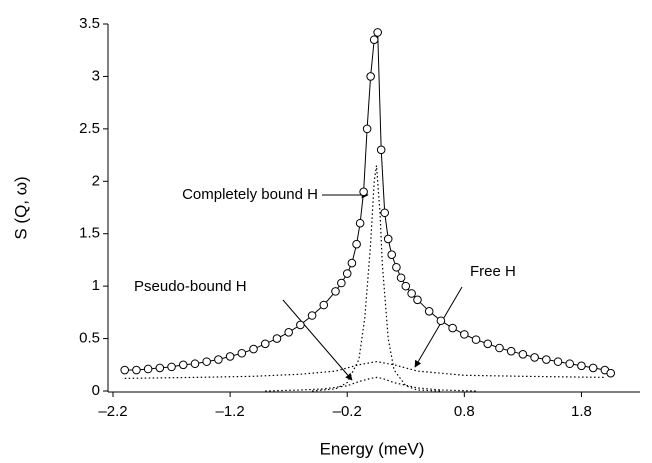  What do you see at coordinates (96, 180) in the screenshot?
I see `y-tick-label: 2` at bounding box center [96, 180].